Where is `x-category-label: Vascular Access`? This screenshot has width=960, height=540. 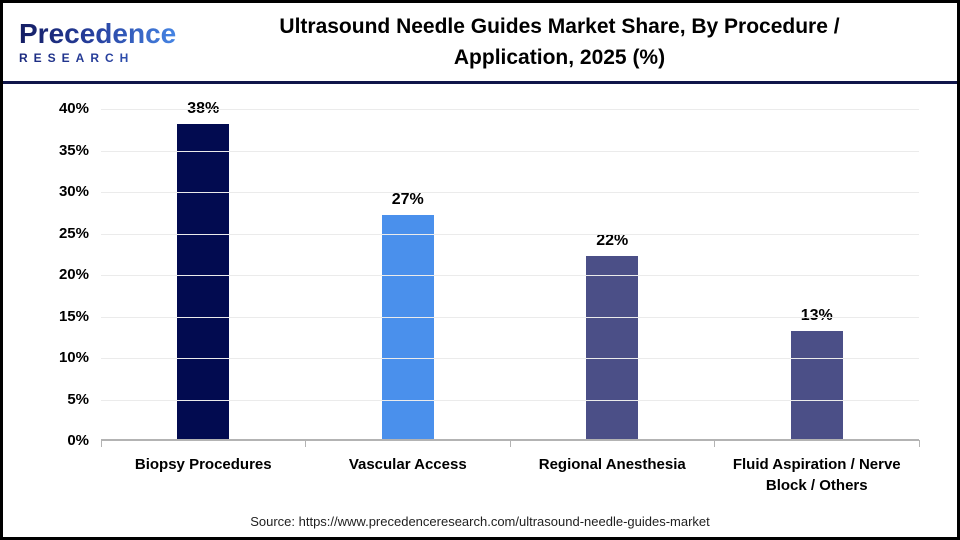 x-category-label: Vascular Access is located at coordinates (407, 464).